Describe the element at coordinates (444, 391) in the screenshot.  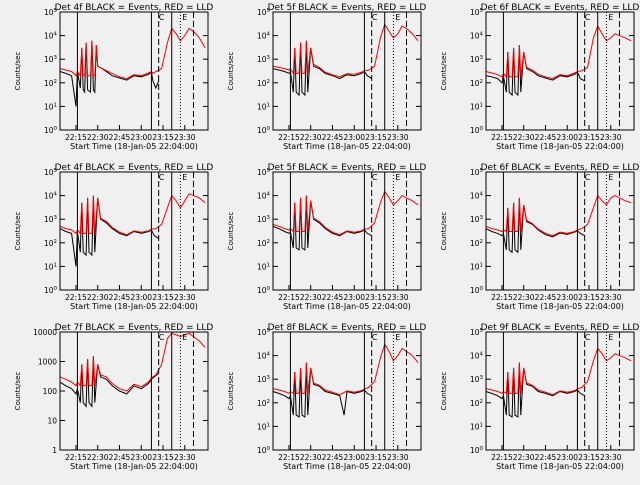
I see `panel-9-ylabel: Counts/sec` at that location.